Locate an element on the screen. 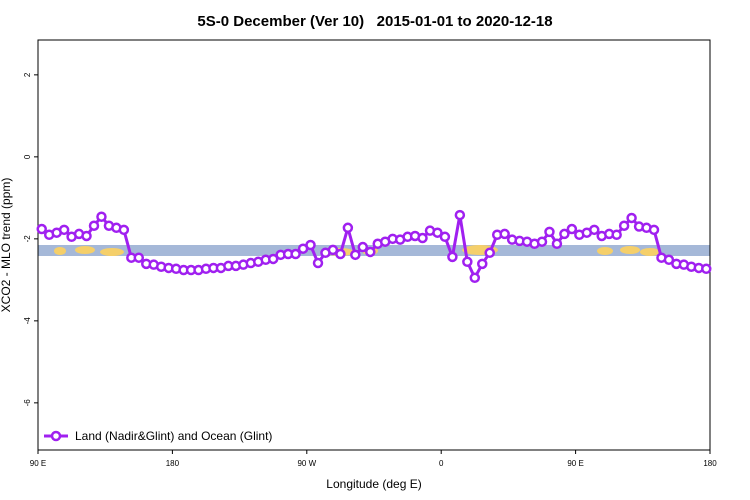 Image resolution: width=750 pixels, height=500 pixels. y-axis-label: XCO2 - MLO trend (ppm) is located at coordinates (6, 245).